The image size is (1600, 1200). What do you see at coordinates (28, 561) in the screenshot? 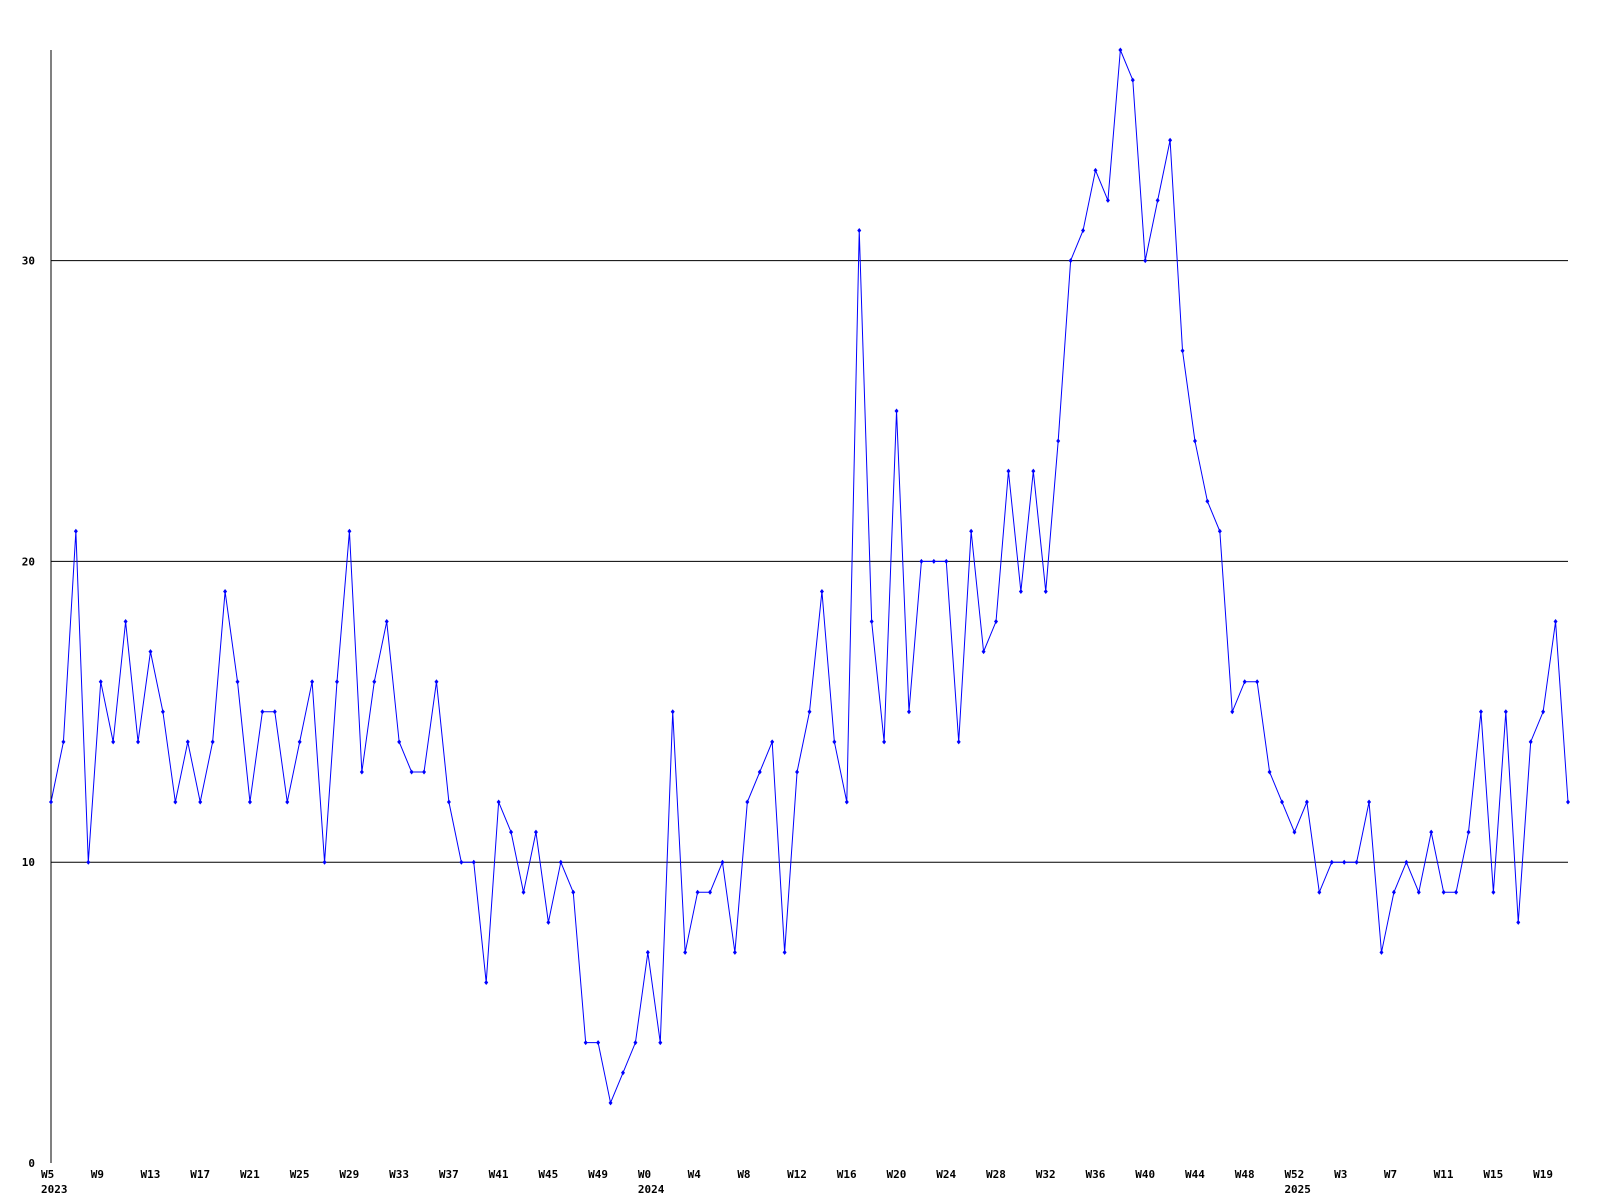
I see `y-tick-label: 20` at bounding box center [28, 561].